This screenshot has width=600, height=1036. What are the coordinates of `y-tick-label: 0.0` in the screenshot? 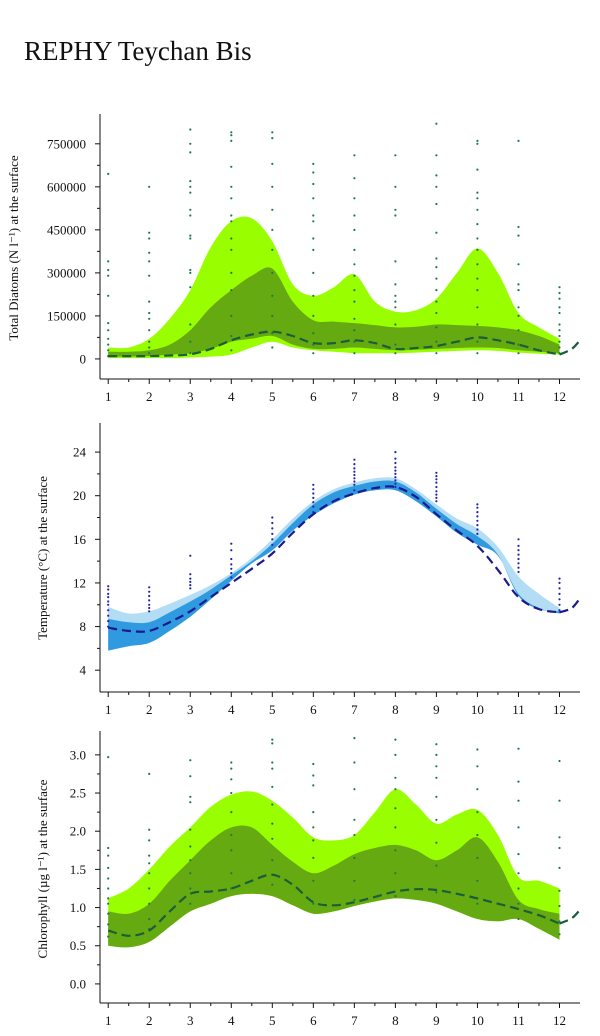 It's located at (78, 983).